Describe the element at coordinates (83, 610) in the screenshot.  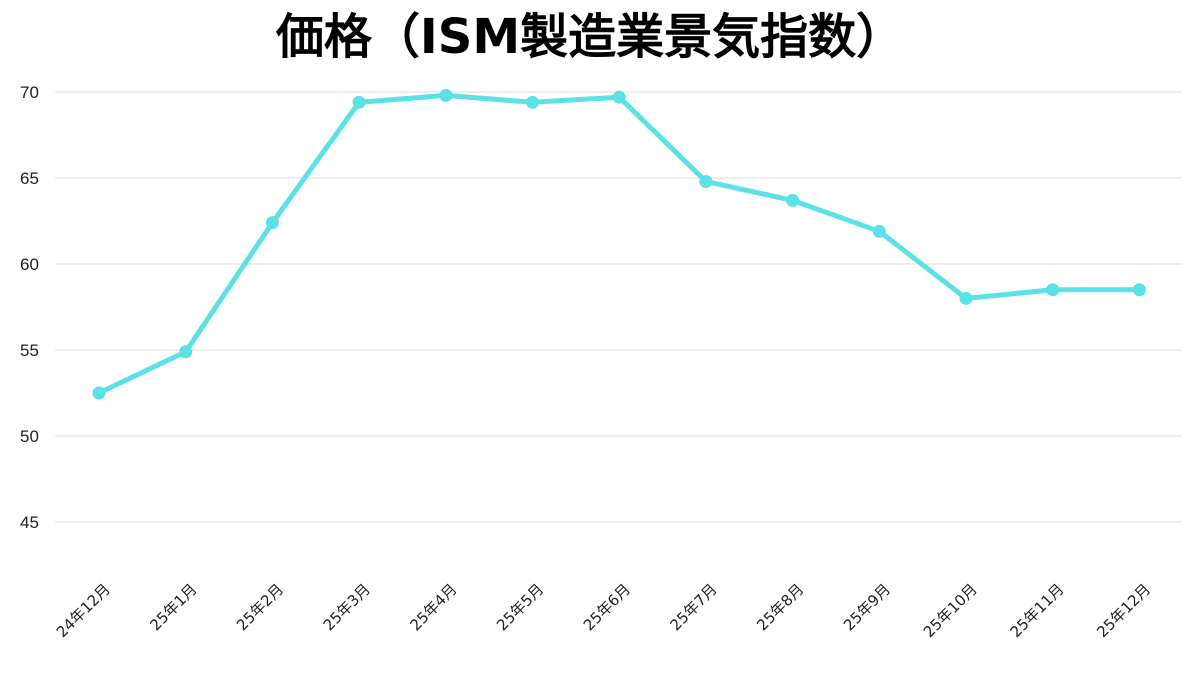
I see `x-tick-label: 24年12月` at that location.